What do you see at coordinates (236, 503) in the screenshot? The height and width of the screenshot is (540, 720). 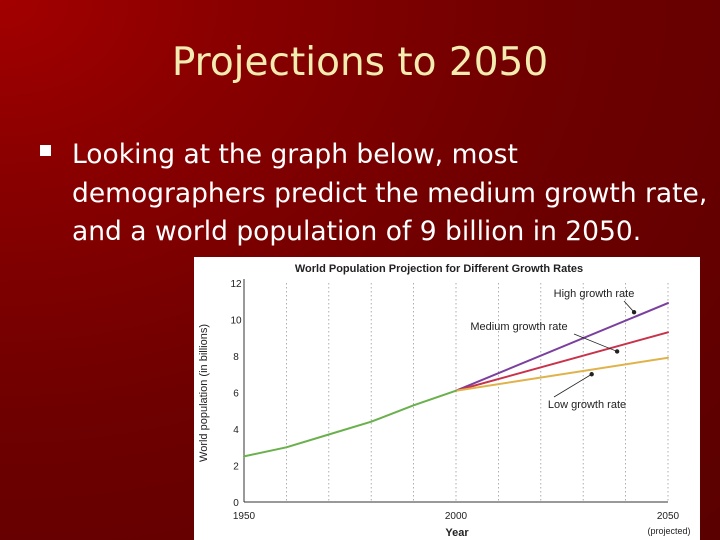 I see `y-tick-label: 0` at bounding box center [236, 503].